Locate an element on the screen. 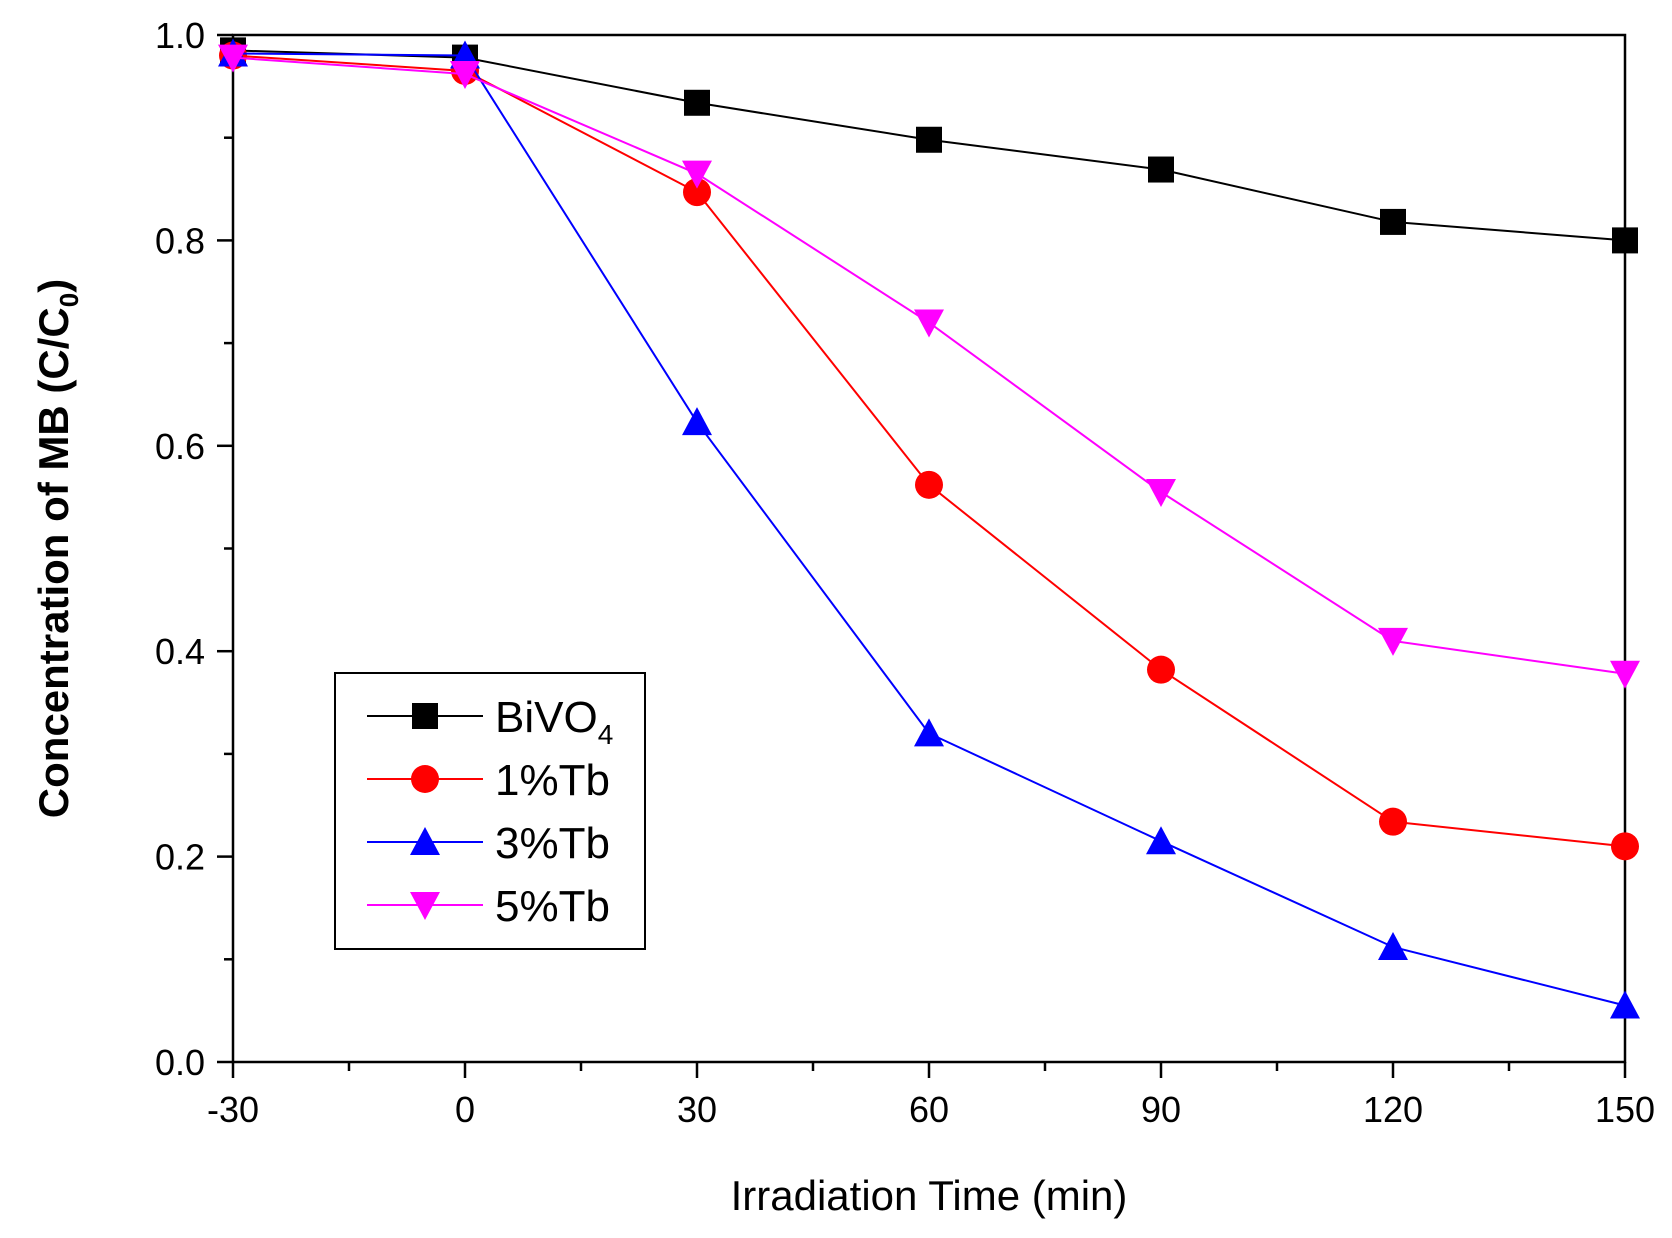 The height and width of the screenshot is (1238, 1672). y-axis-title: Concentration of MB (C/C0) is located at coordinates (57, 548).